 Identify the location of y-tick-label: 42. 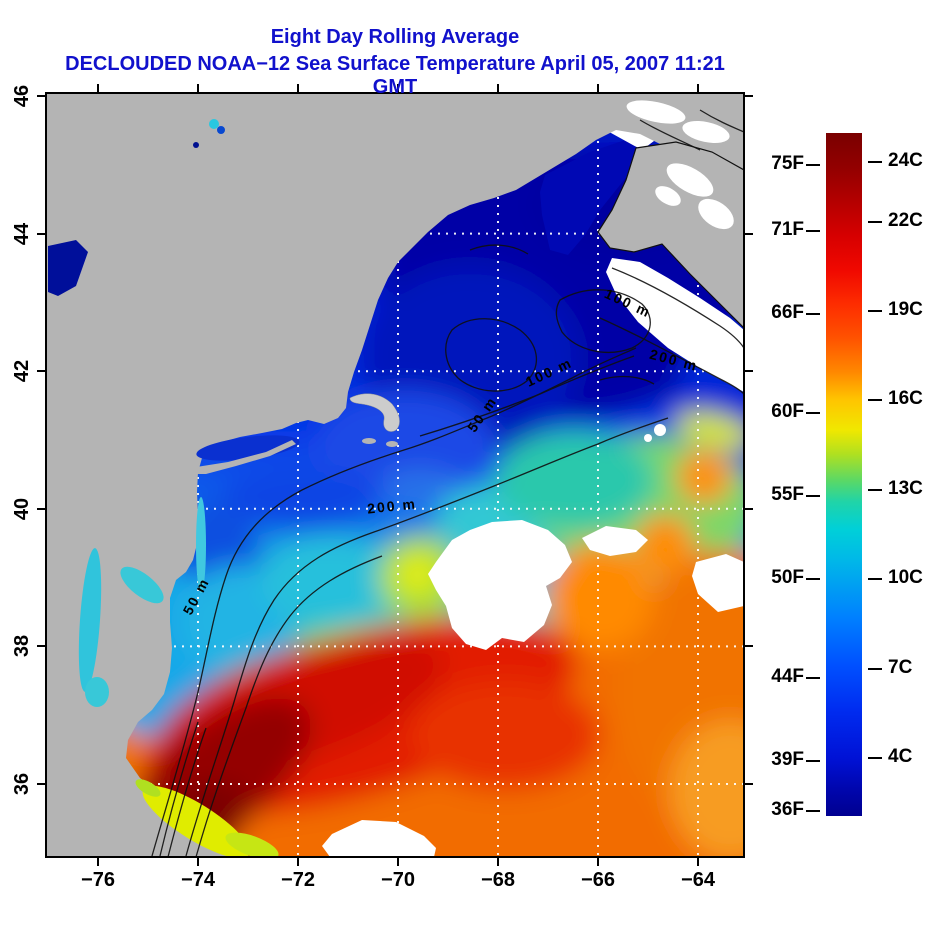
(22, 371).